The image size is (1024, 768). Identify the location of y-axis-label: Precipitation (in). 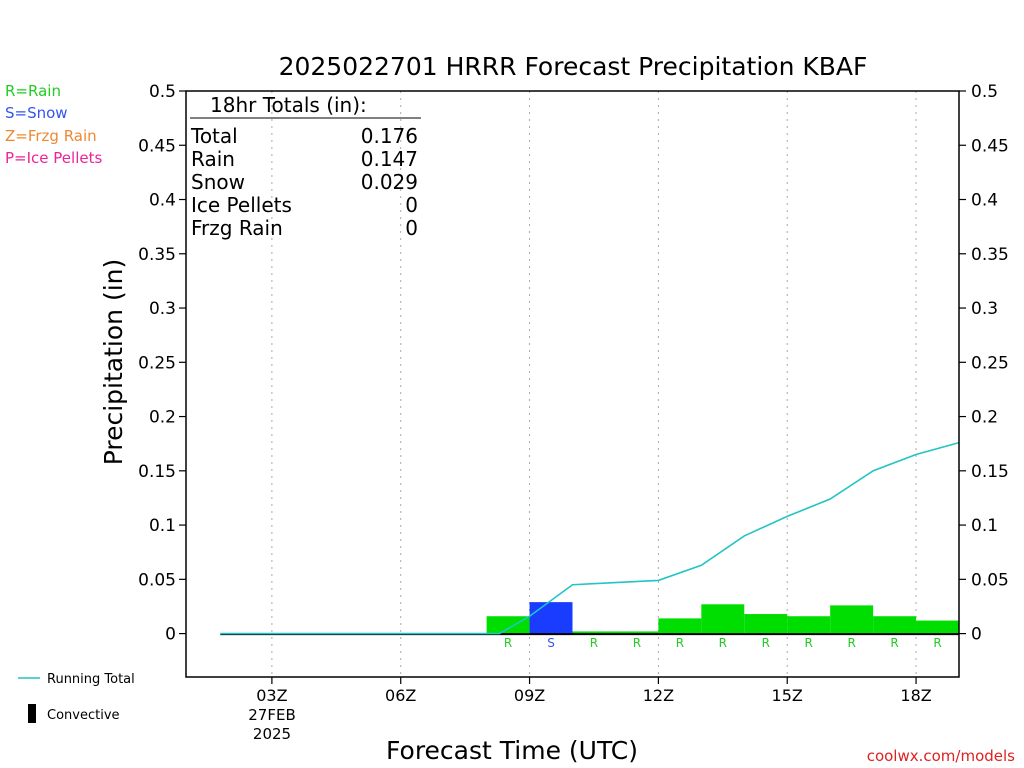
(113, 362).